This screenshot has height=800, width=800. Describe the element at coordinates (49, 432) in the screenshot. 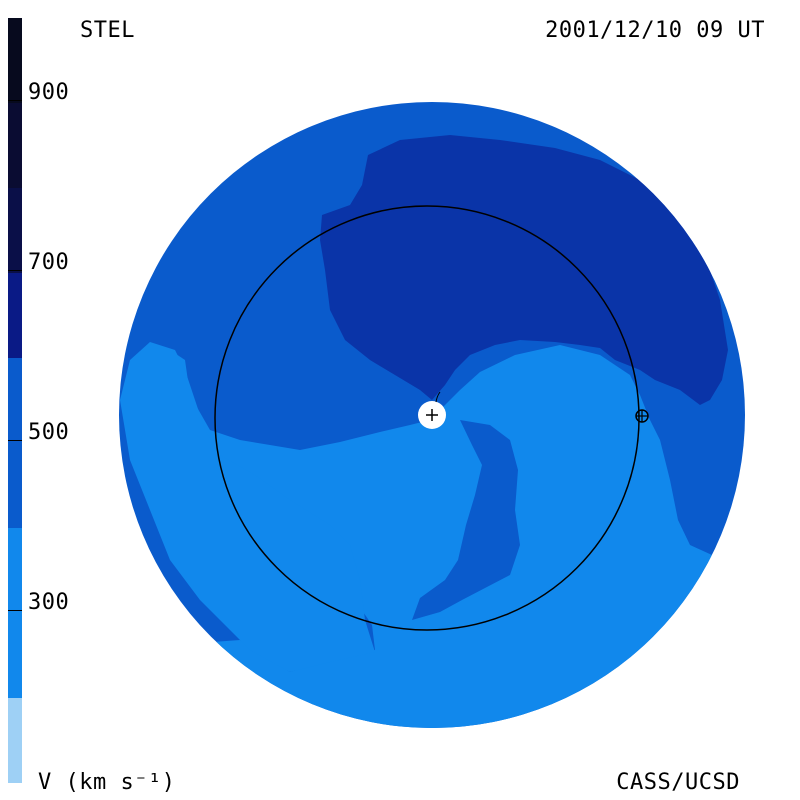

I see `colorbar-label-500: 500` at that location.